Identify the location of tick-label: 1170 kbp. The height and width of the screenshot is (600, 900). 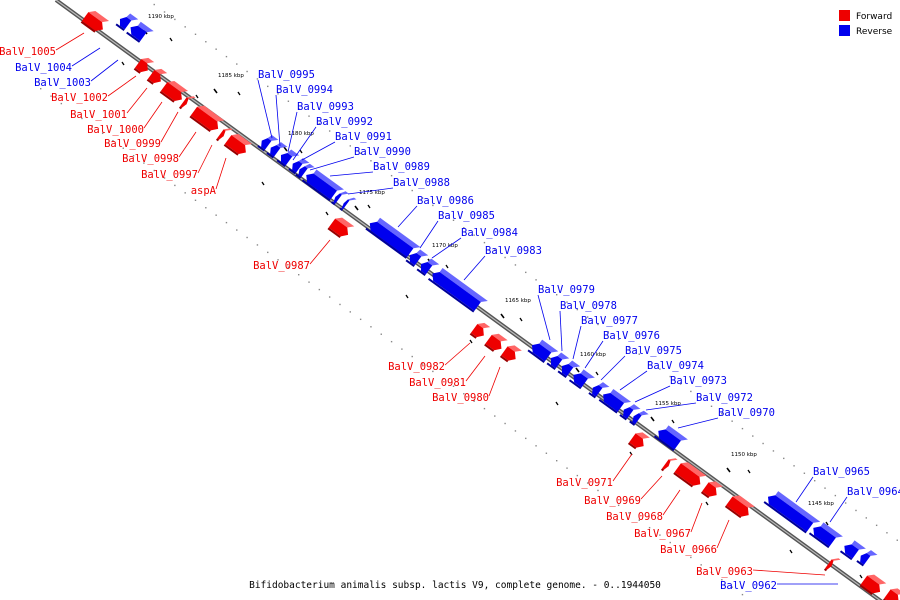
(445, 246).